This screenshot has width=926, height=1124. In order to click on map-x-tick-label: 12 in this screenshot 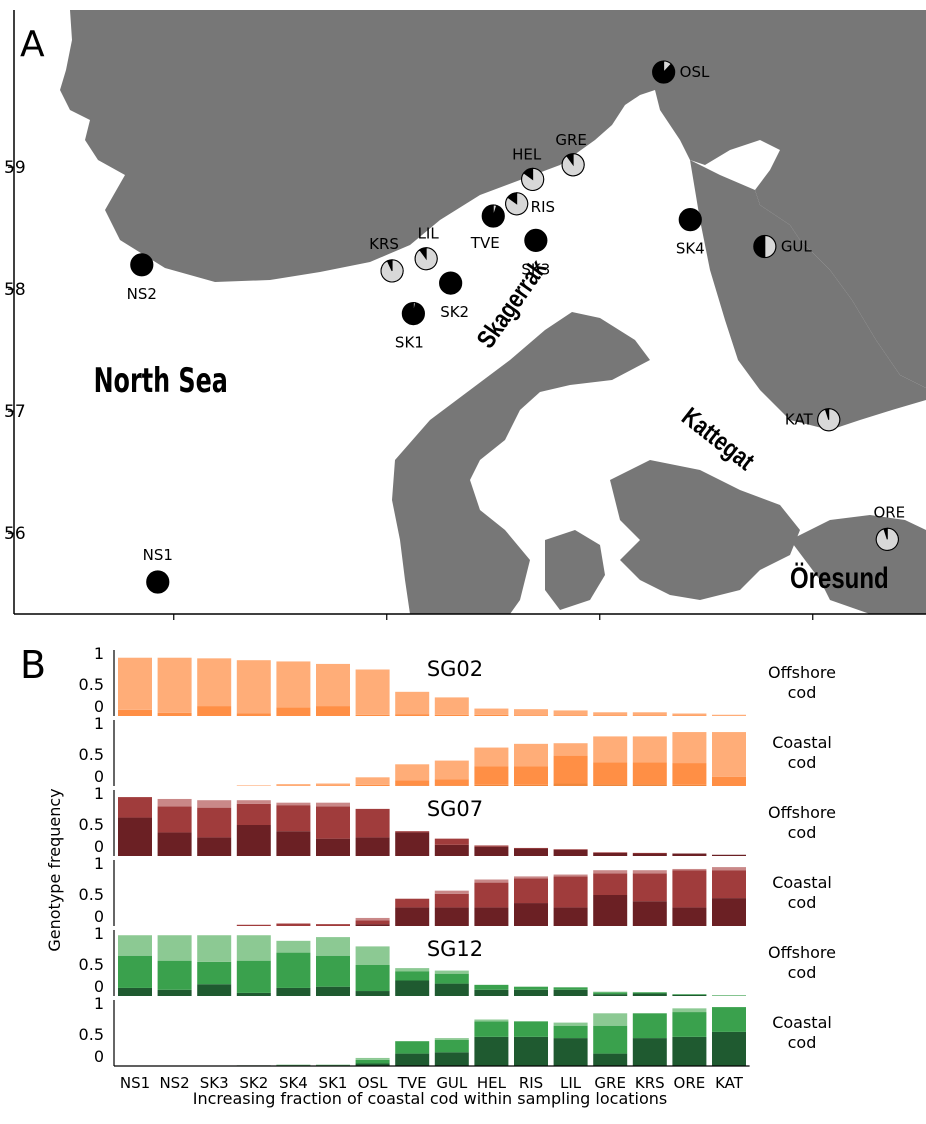, I will do `click(813, 628)`.